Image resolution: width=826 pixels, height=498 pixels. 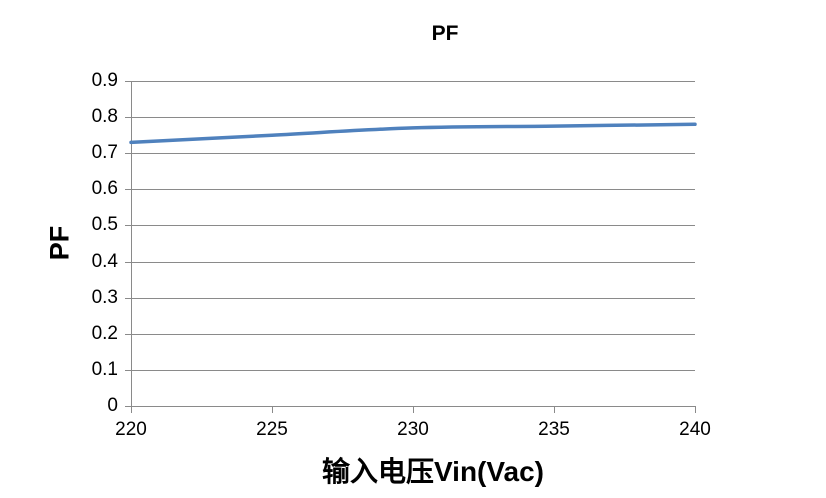 What do you see at coordinates (112, 405) in the screenshot?
I see `y-tick-label: 0` at bounding box center [112, 405].